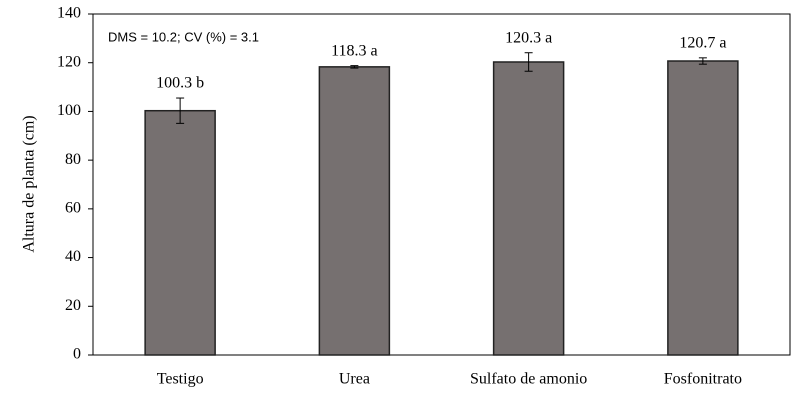  Describe the element at coordinates (183, 36) in the screenshot. I see `annotation: DMS = 10.2; CV (%) = 3.1` at that location.